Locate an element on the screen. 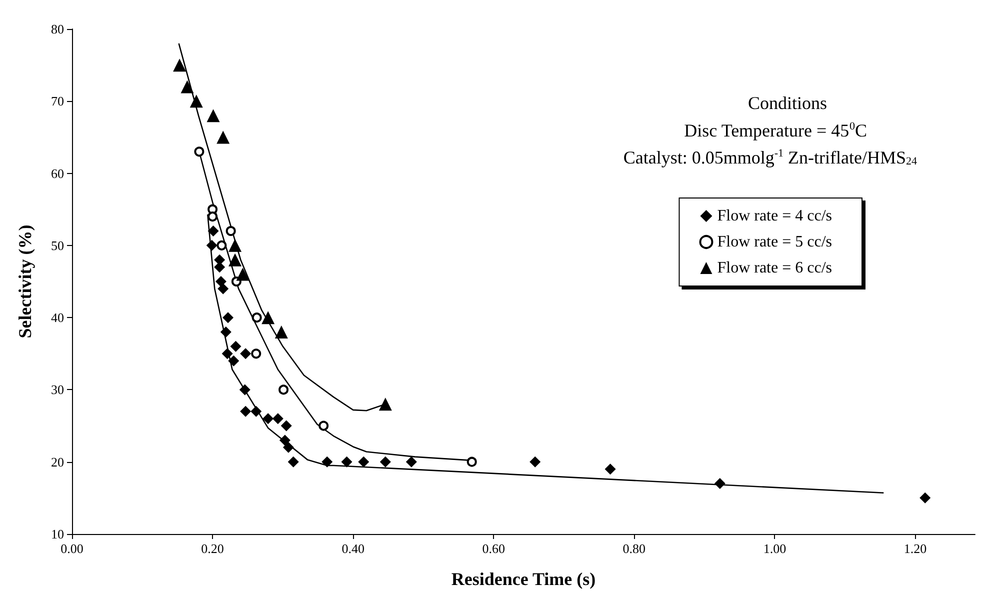 This screenshot has width=985, height=601. x-tick-label: 0.20 is located at coordinates (212, 548).